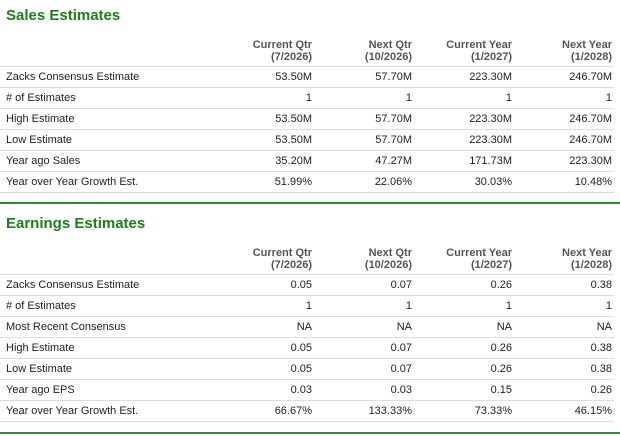 This screenshot has width=620, height=436. What do you see at coordinates (464, 161) in the screenshot?
I see `cell-value: 171.73M` at bounding box center [464, 161].